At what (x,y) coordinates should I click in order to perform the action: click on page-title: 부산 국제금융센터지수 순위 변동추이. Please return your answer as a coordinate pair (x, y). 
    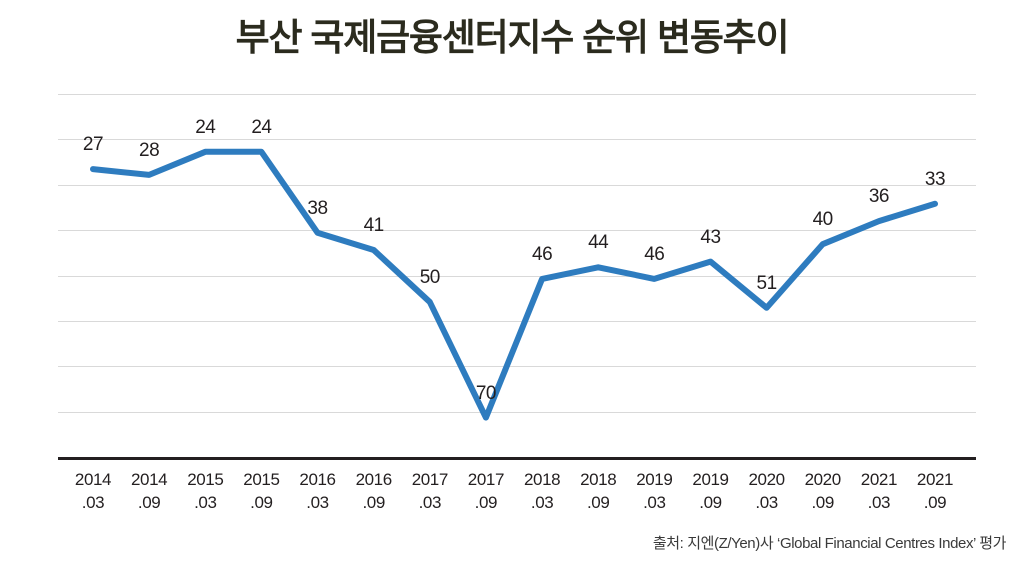
    Looking at the image, I should click on (512, 37).